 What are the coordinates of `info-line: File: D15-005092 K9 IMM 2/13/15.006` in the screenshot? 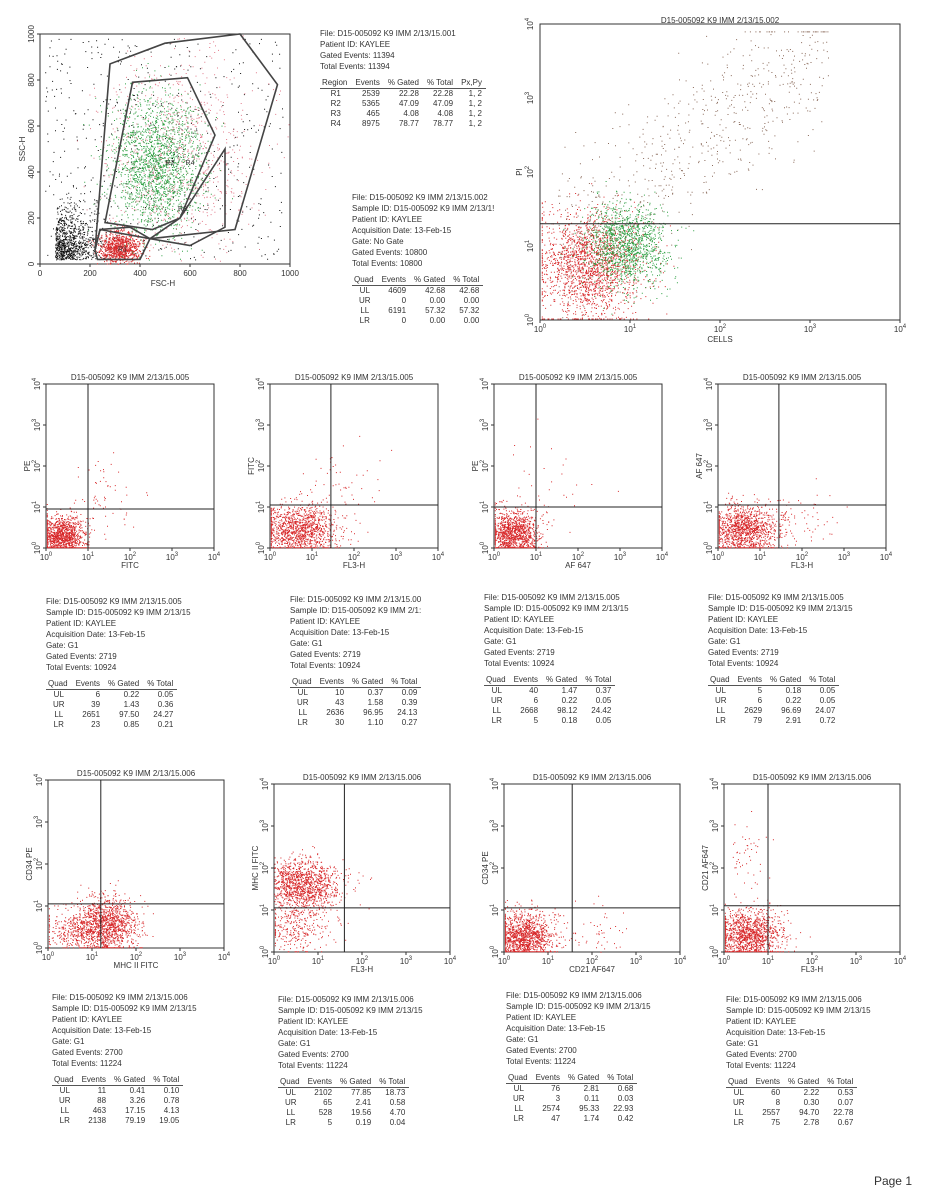 It's located at (574, 995).